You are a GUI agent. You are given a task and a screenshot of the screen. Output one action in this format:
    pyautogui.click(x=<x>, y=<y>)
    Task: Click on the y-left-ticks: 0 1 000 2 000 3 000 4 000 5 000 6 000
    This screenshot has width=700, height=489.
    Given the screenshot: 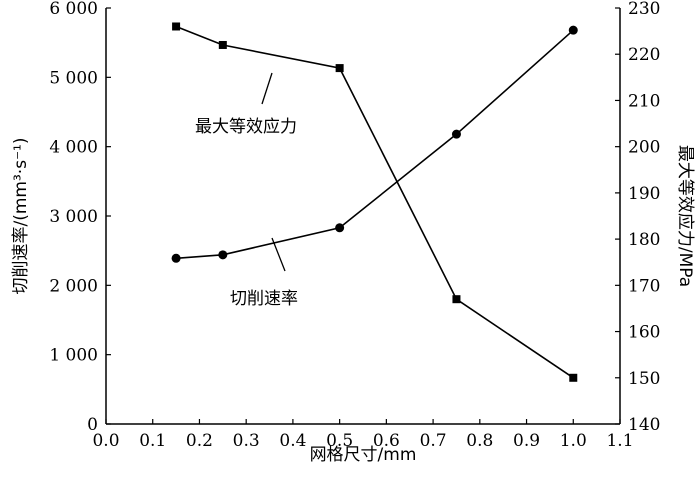 What is the action you would take?
    pyautogui.click(x=80, y=217)
    